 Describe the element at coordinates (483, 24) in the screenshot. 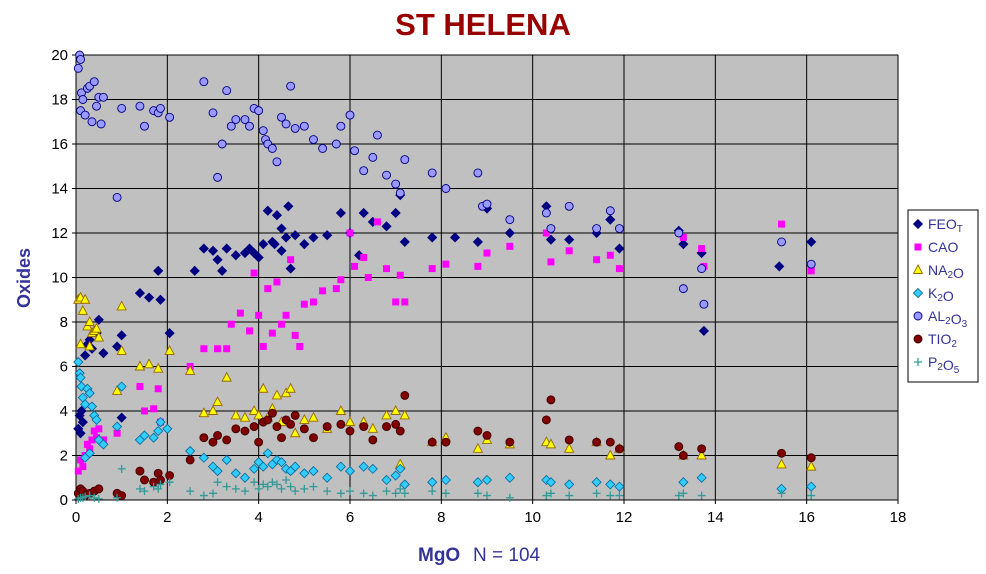

I see `chart-title: ST HELENA` at that location.